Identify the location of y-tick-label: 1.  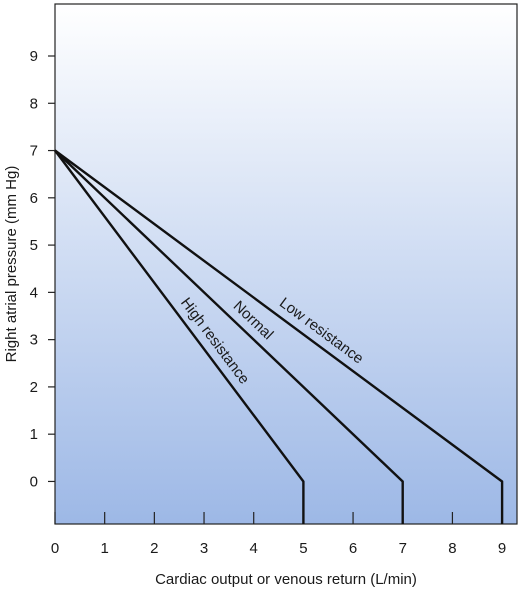
(34, 434).